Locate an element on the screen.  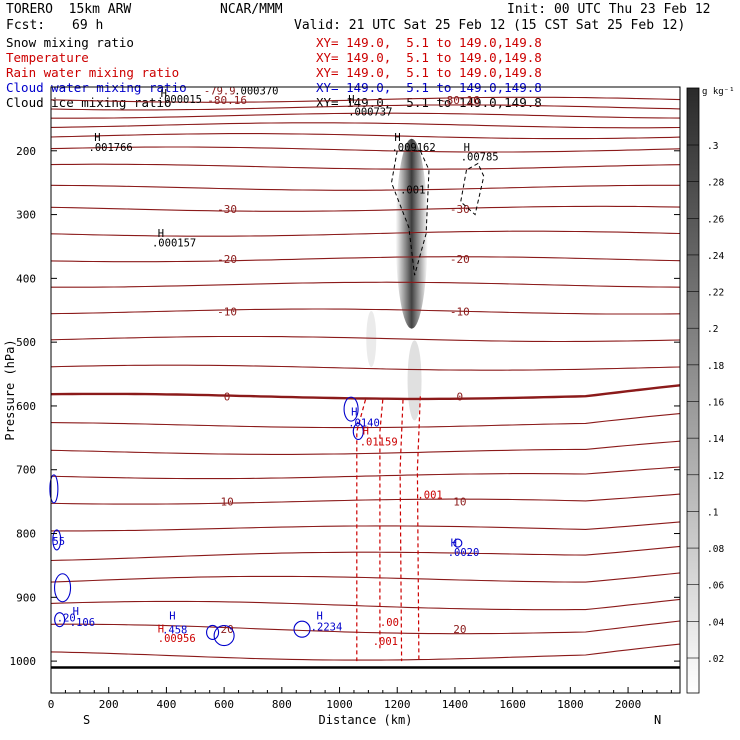
y-tick-label: 800 is located at coordinates (26, 534).